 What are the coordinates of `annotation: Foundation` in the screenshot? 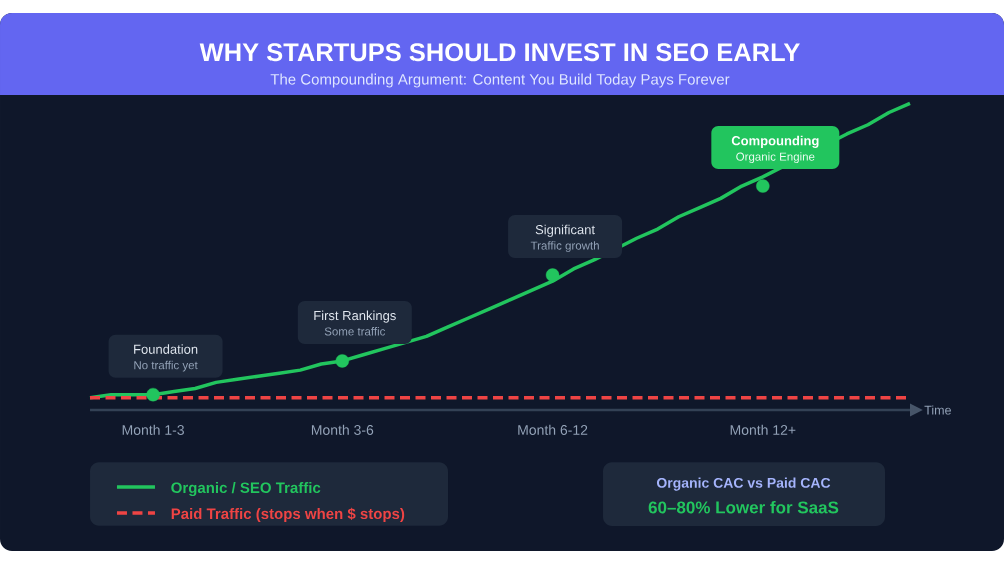 It's located at (166, 349).